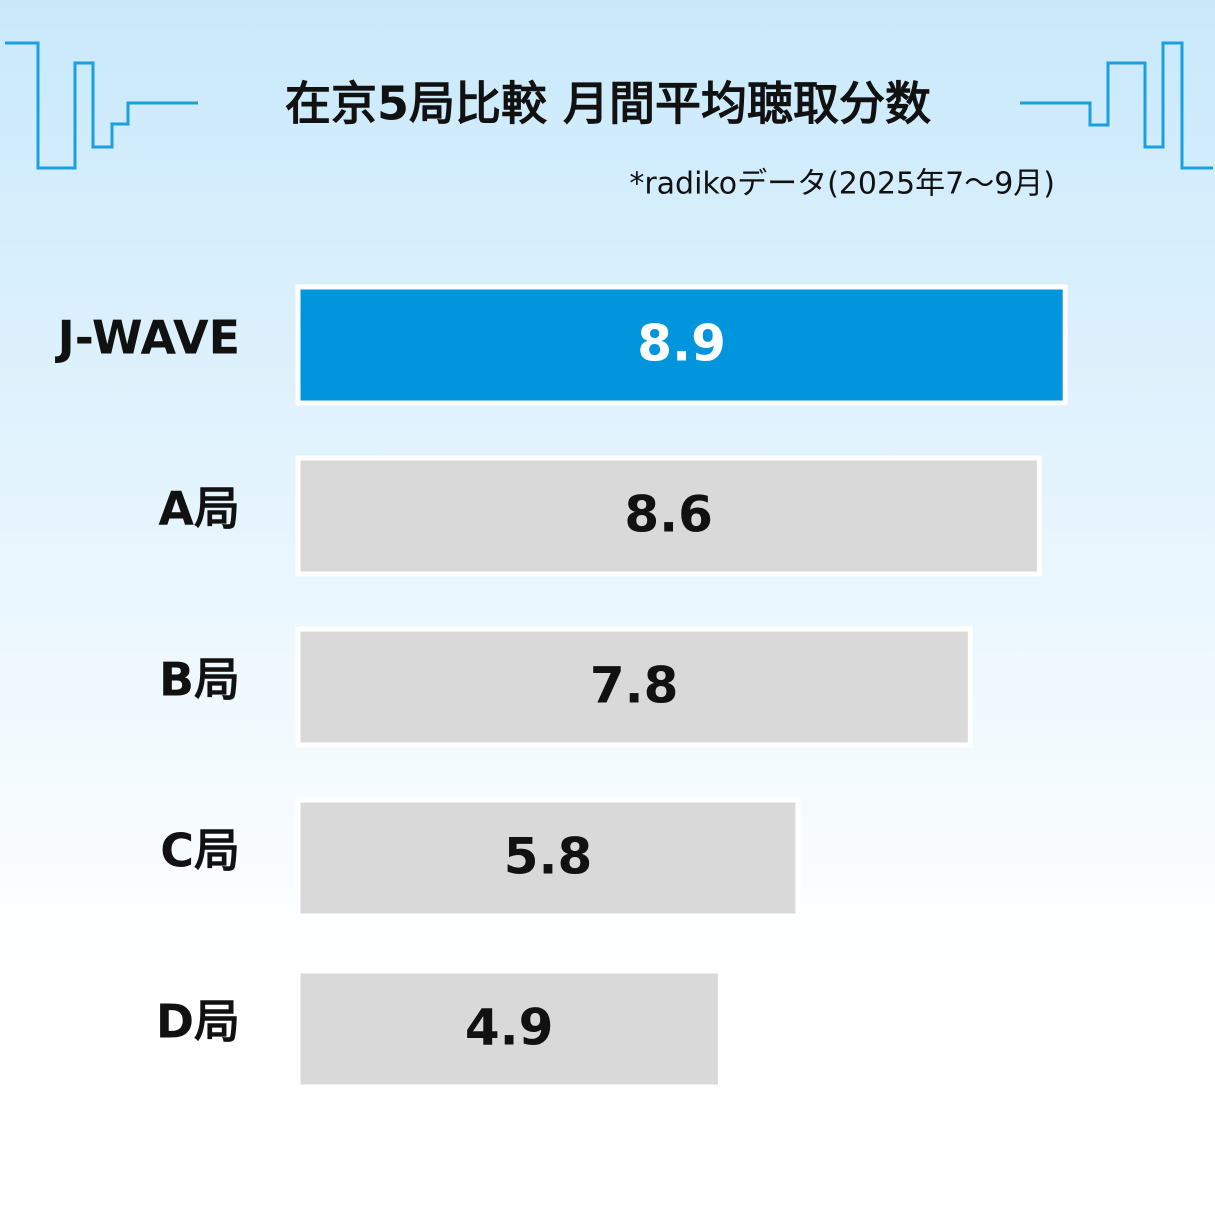 The height and width of the screenshot is (1211, 1215). What do you see at coordinates (147, 338) in the screenshot?
I see `category-label: J-WAVE` at bounding box center [147, 338].